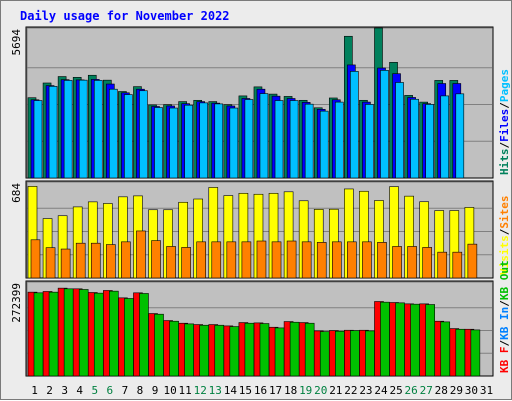  I want to click on legend-visits-sites: Visits/Sites, so click(504, 236).